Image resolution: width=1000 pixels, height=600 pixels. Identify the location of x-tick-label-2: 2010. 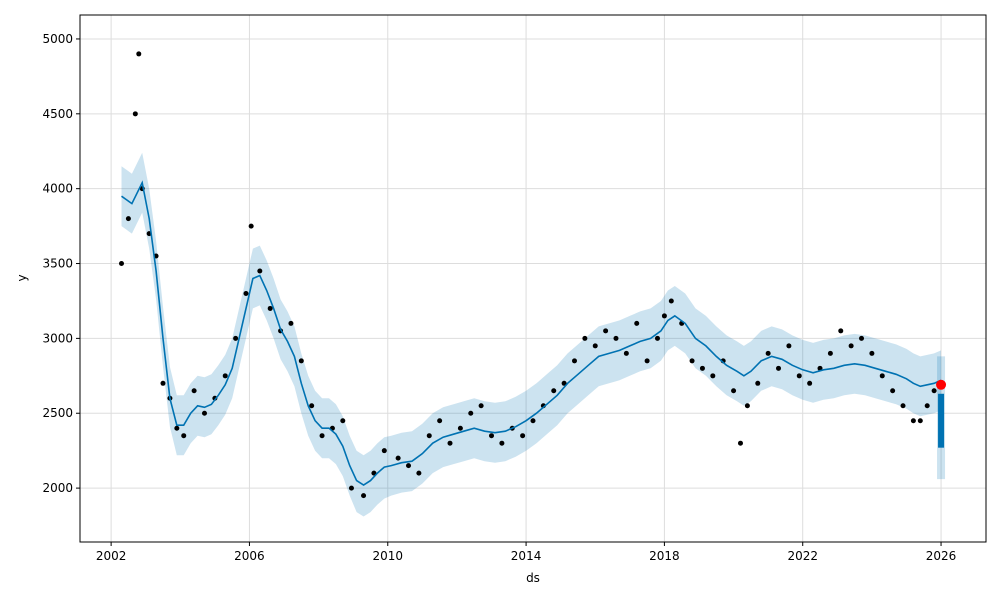
(387, 556).